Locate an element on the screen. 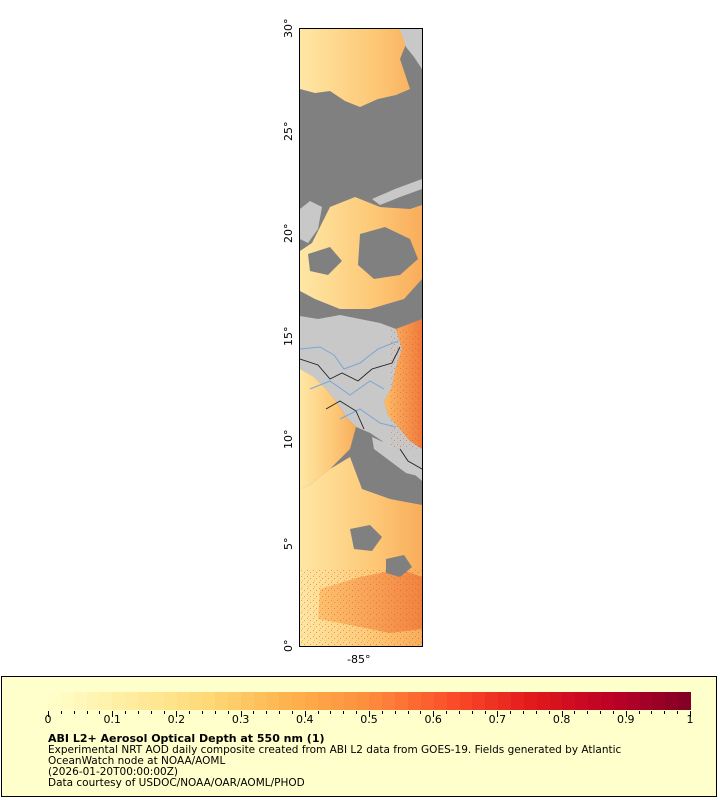  land-panama is located at coordinates (397, 457).